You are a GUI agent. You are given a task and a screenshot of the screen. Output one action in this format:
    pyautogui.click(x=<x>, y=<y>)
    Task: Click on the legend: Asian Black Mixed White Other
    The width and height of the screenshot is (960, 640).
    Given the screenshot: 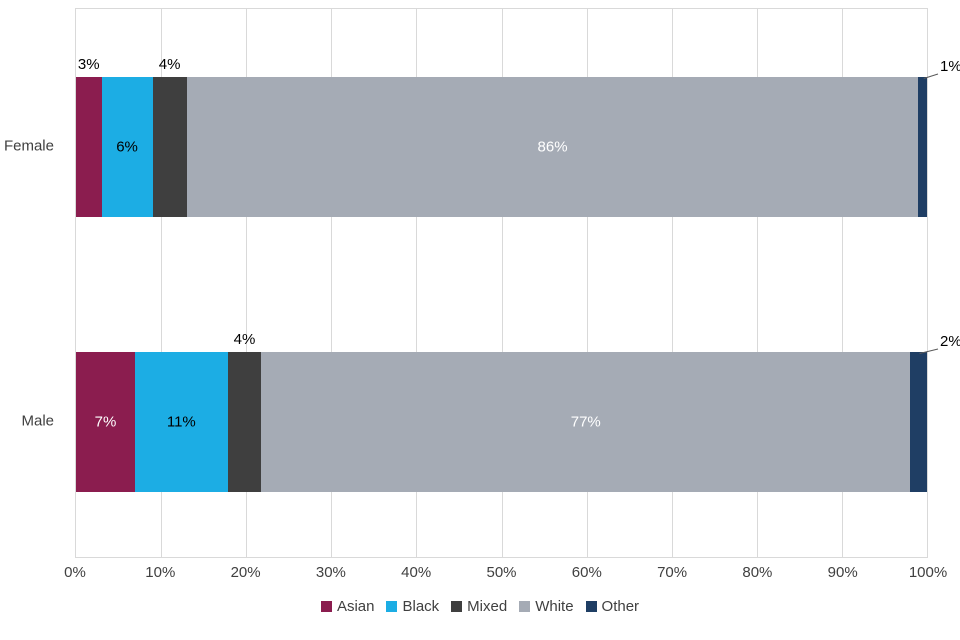 What is the action you would take?
    pyautogui.click(x=480, y=606)
    